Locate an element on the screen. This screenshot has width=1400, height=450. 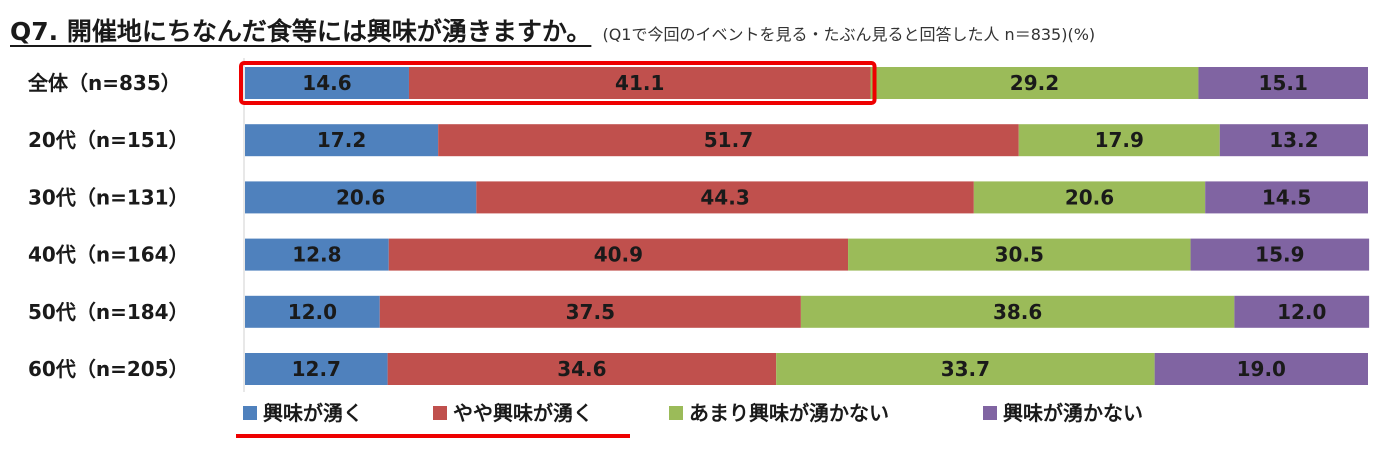
category-label: 20代（n=151） is located at coordinates (108, 140).